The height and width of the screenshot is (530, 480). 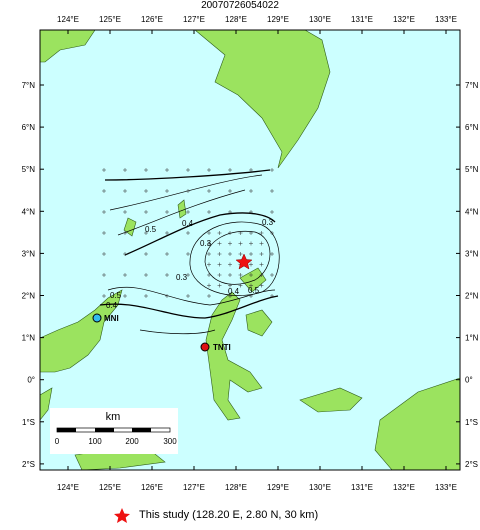 What do you see at coordinates (222, 347) in the screenshot?
I see `station-label: TNTI` at bounding box center [222, 347].